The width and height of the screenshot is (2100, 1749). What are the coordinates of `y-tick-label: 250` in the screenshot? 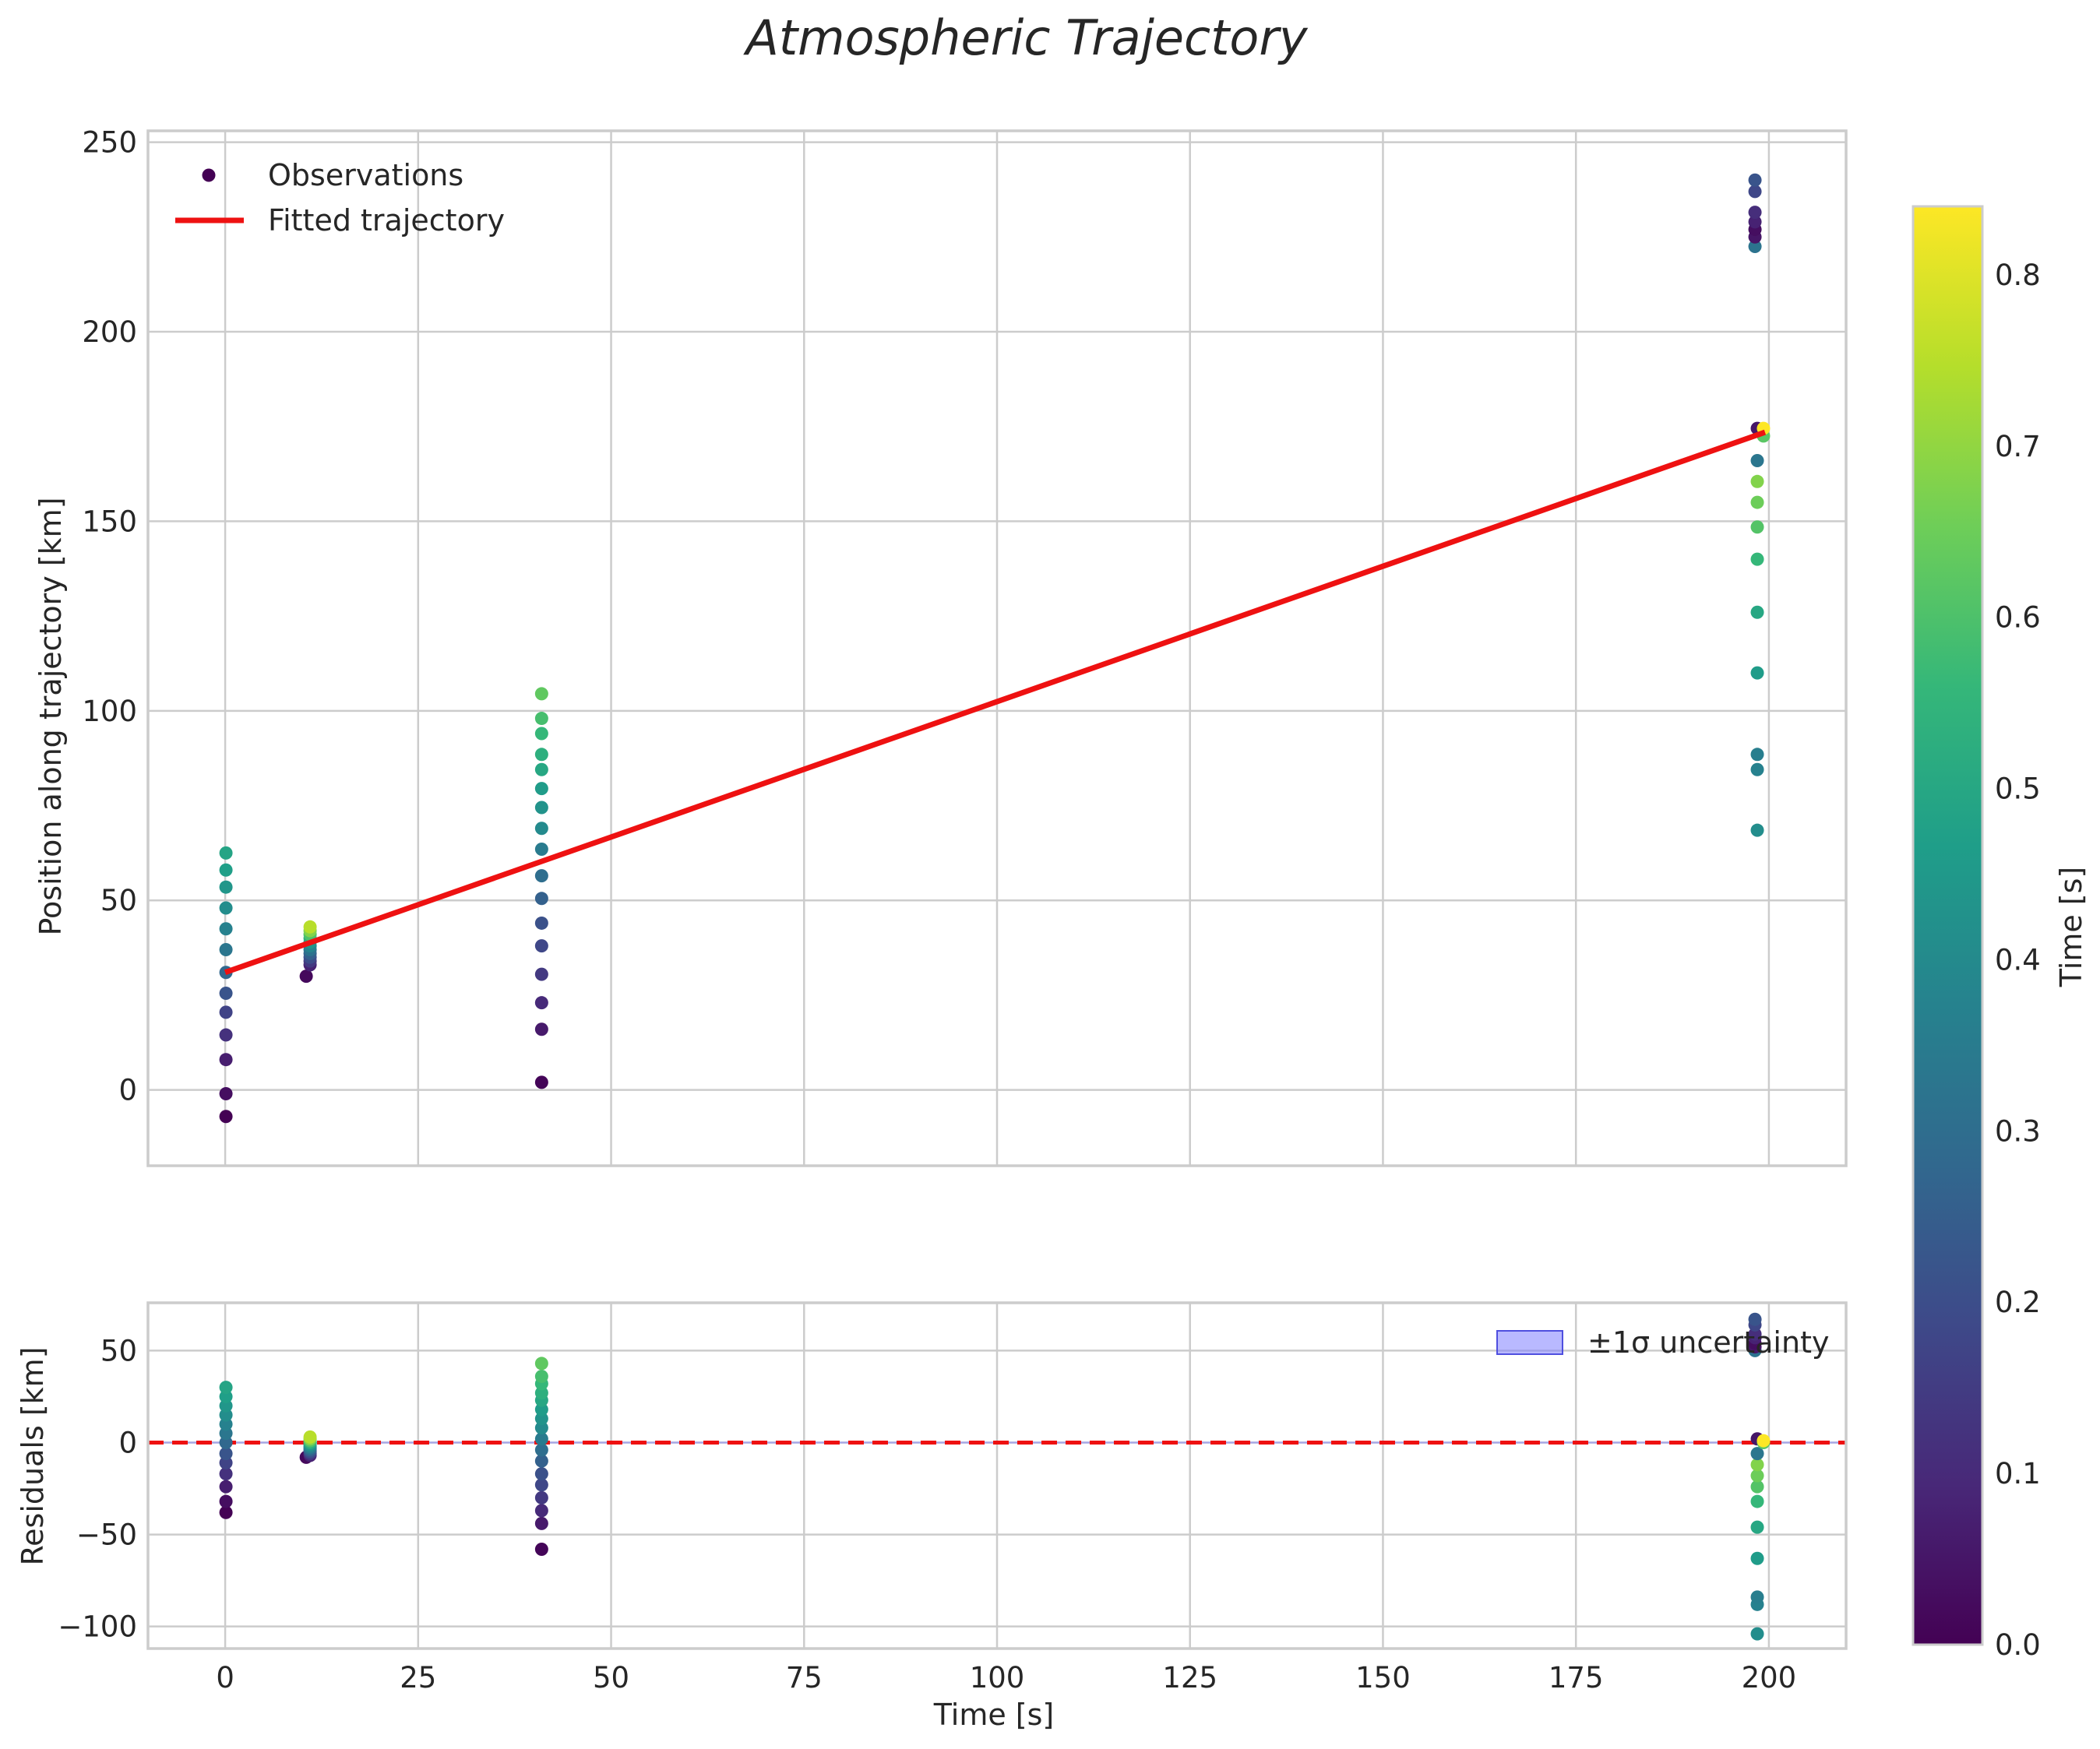 It's located at (109, 143).